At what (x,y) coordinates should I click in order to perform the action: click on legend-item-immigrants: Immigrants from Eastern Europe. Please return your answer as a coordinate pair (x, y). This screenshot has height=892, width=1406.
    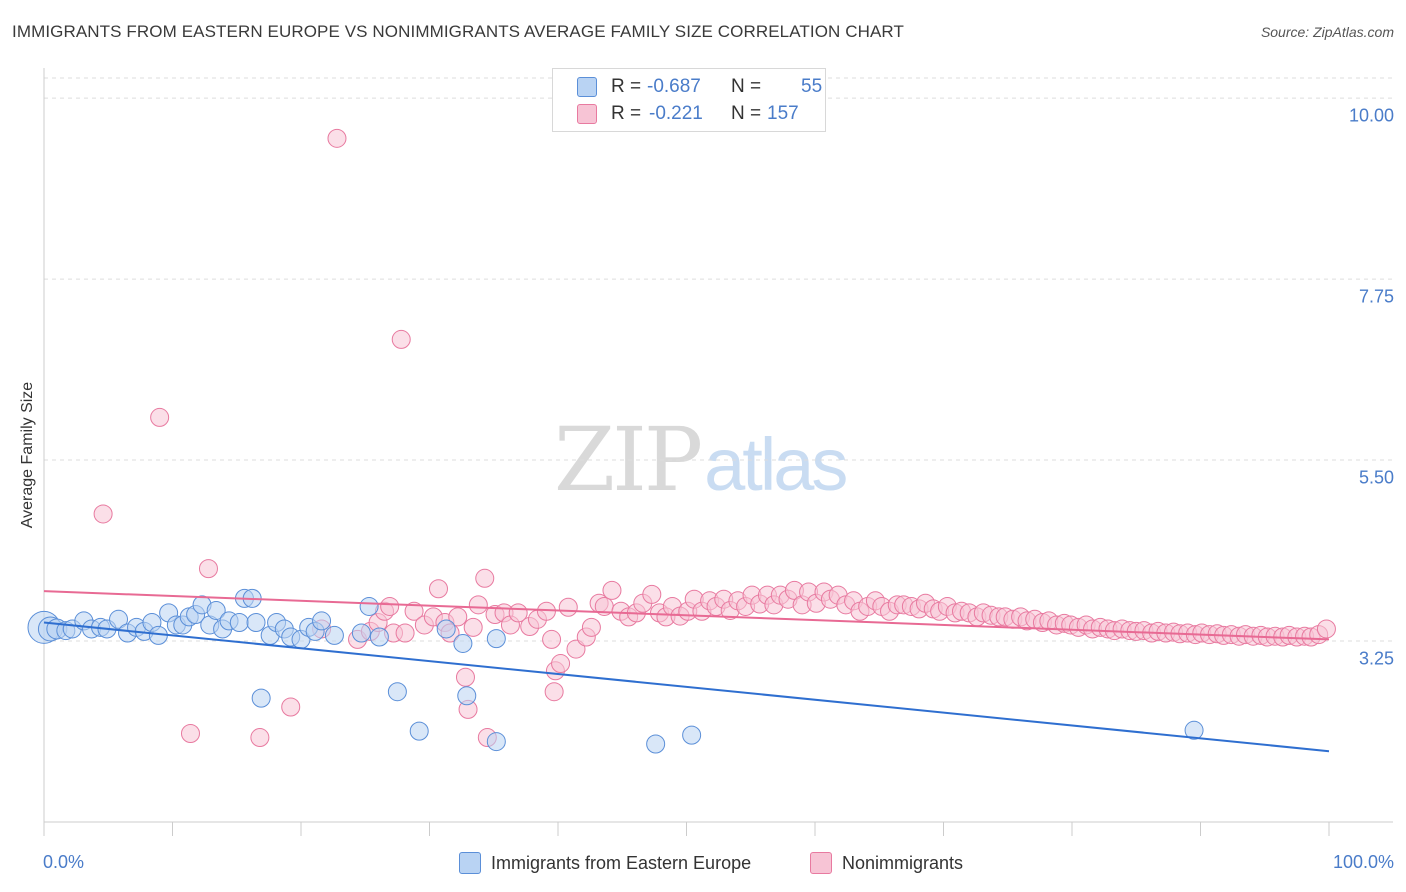
    Looking at the image, I should click on (605, 863).